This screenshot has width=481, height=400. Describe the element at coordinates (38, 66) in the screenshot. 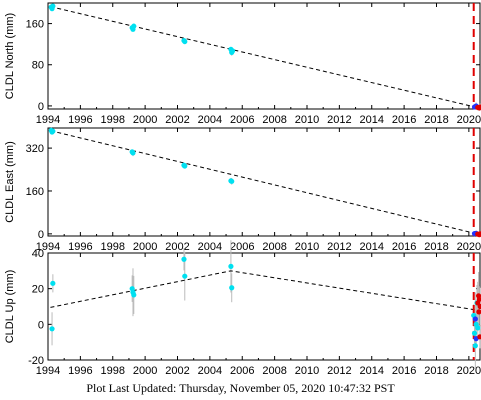

I see `y-tick-label: 80` at that location.